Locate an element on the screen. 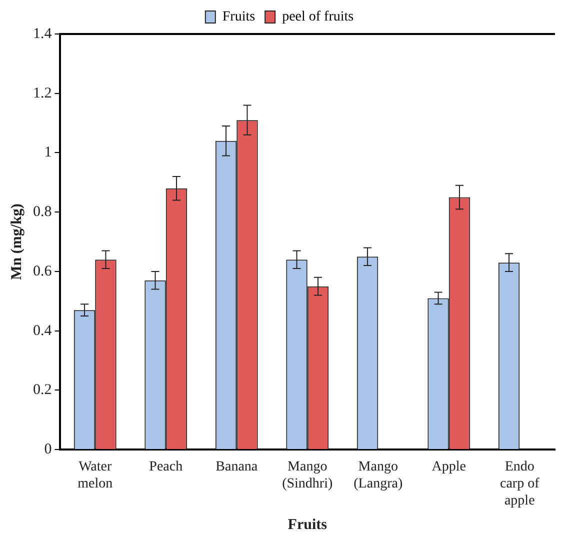  legend-label: Fruits is located at coordinates (239, 17).